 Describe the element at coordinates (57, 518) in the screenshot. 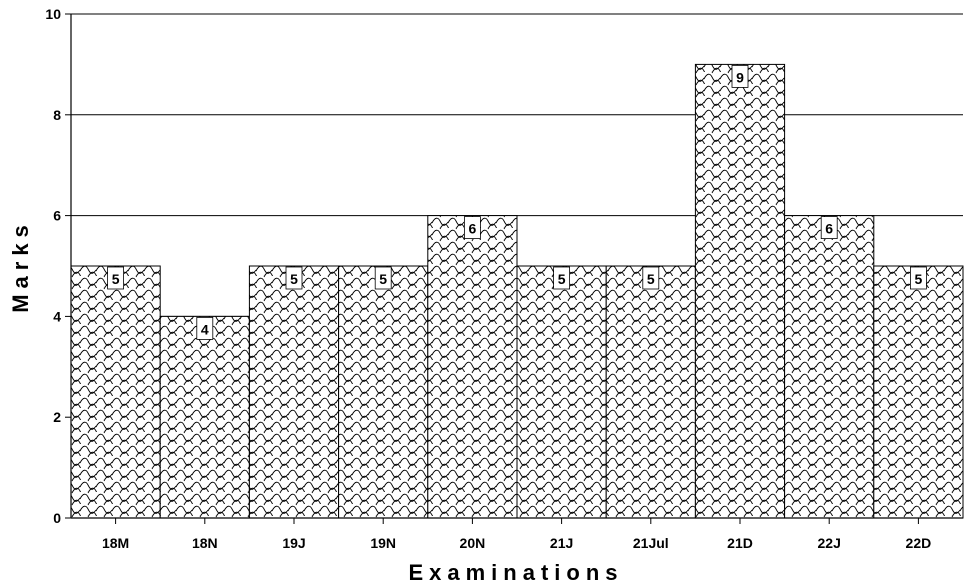

I see `y-tick-label: 0` at that location.